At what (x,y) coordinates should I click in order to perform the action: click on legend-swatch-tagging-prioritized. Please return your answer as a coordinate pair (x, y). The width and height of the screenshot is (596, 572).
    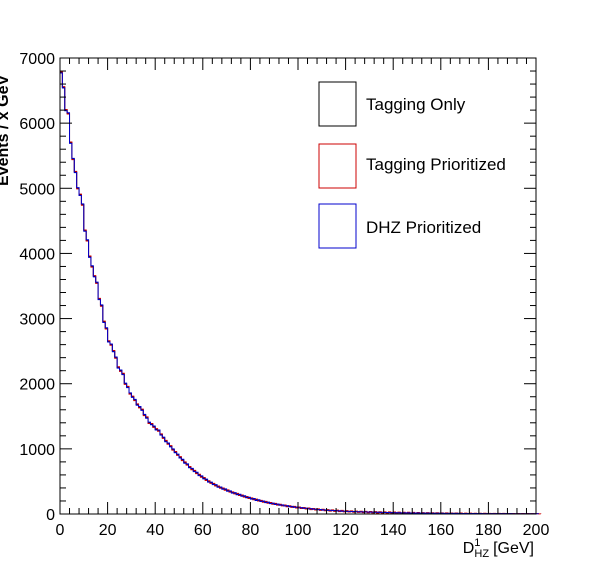
    Looking at the image, I should click on (337, 166).